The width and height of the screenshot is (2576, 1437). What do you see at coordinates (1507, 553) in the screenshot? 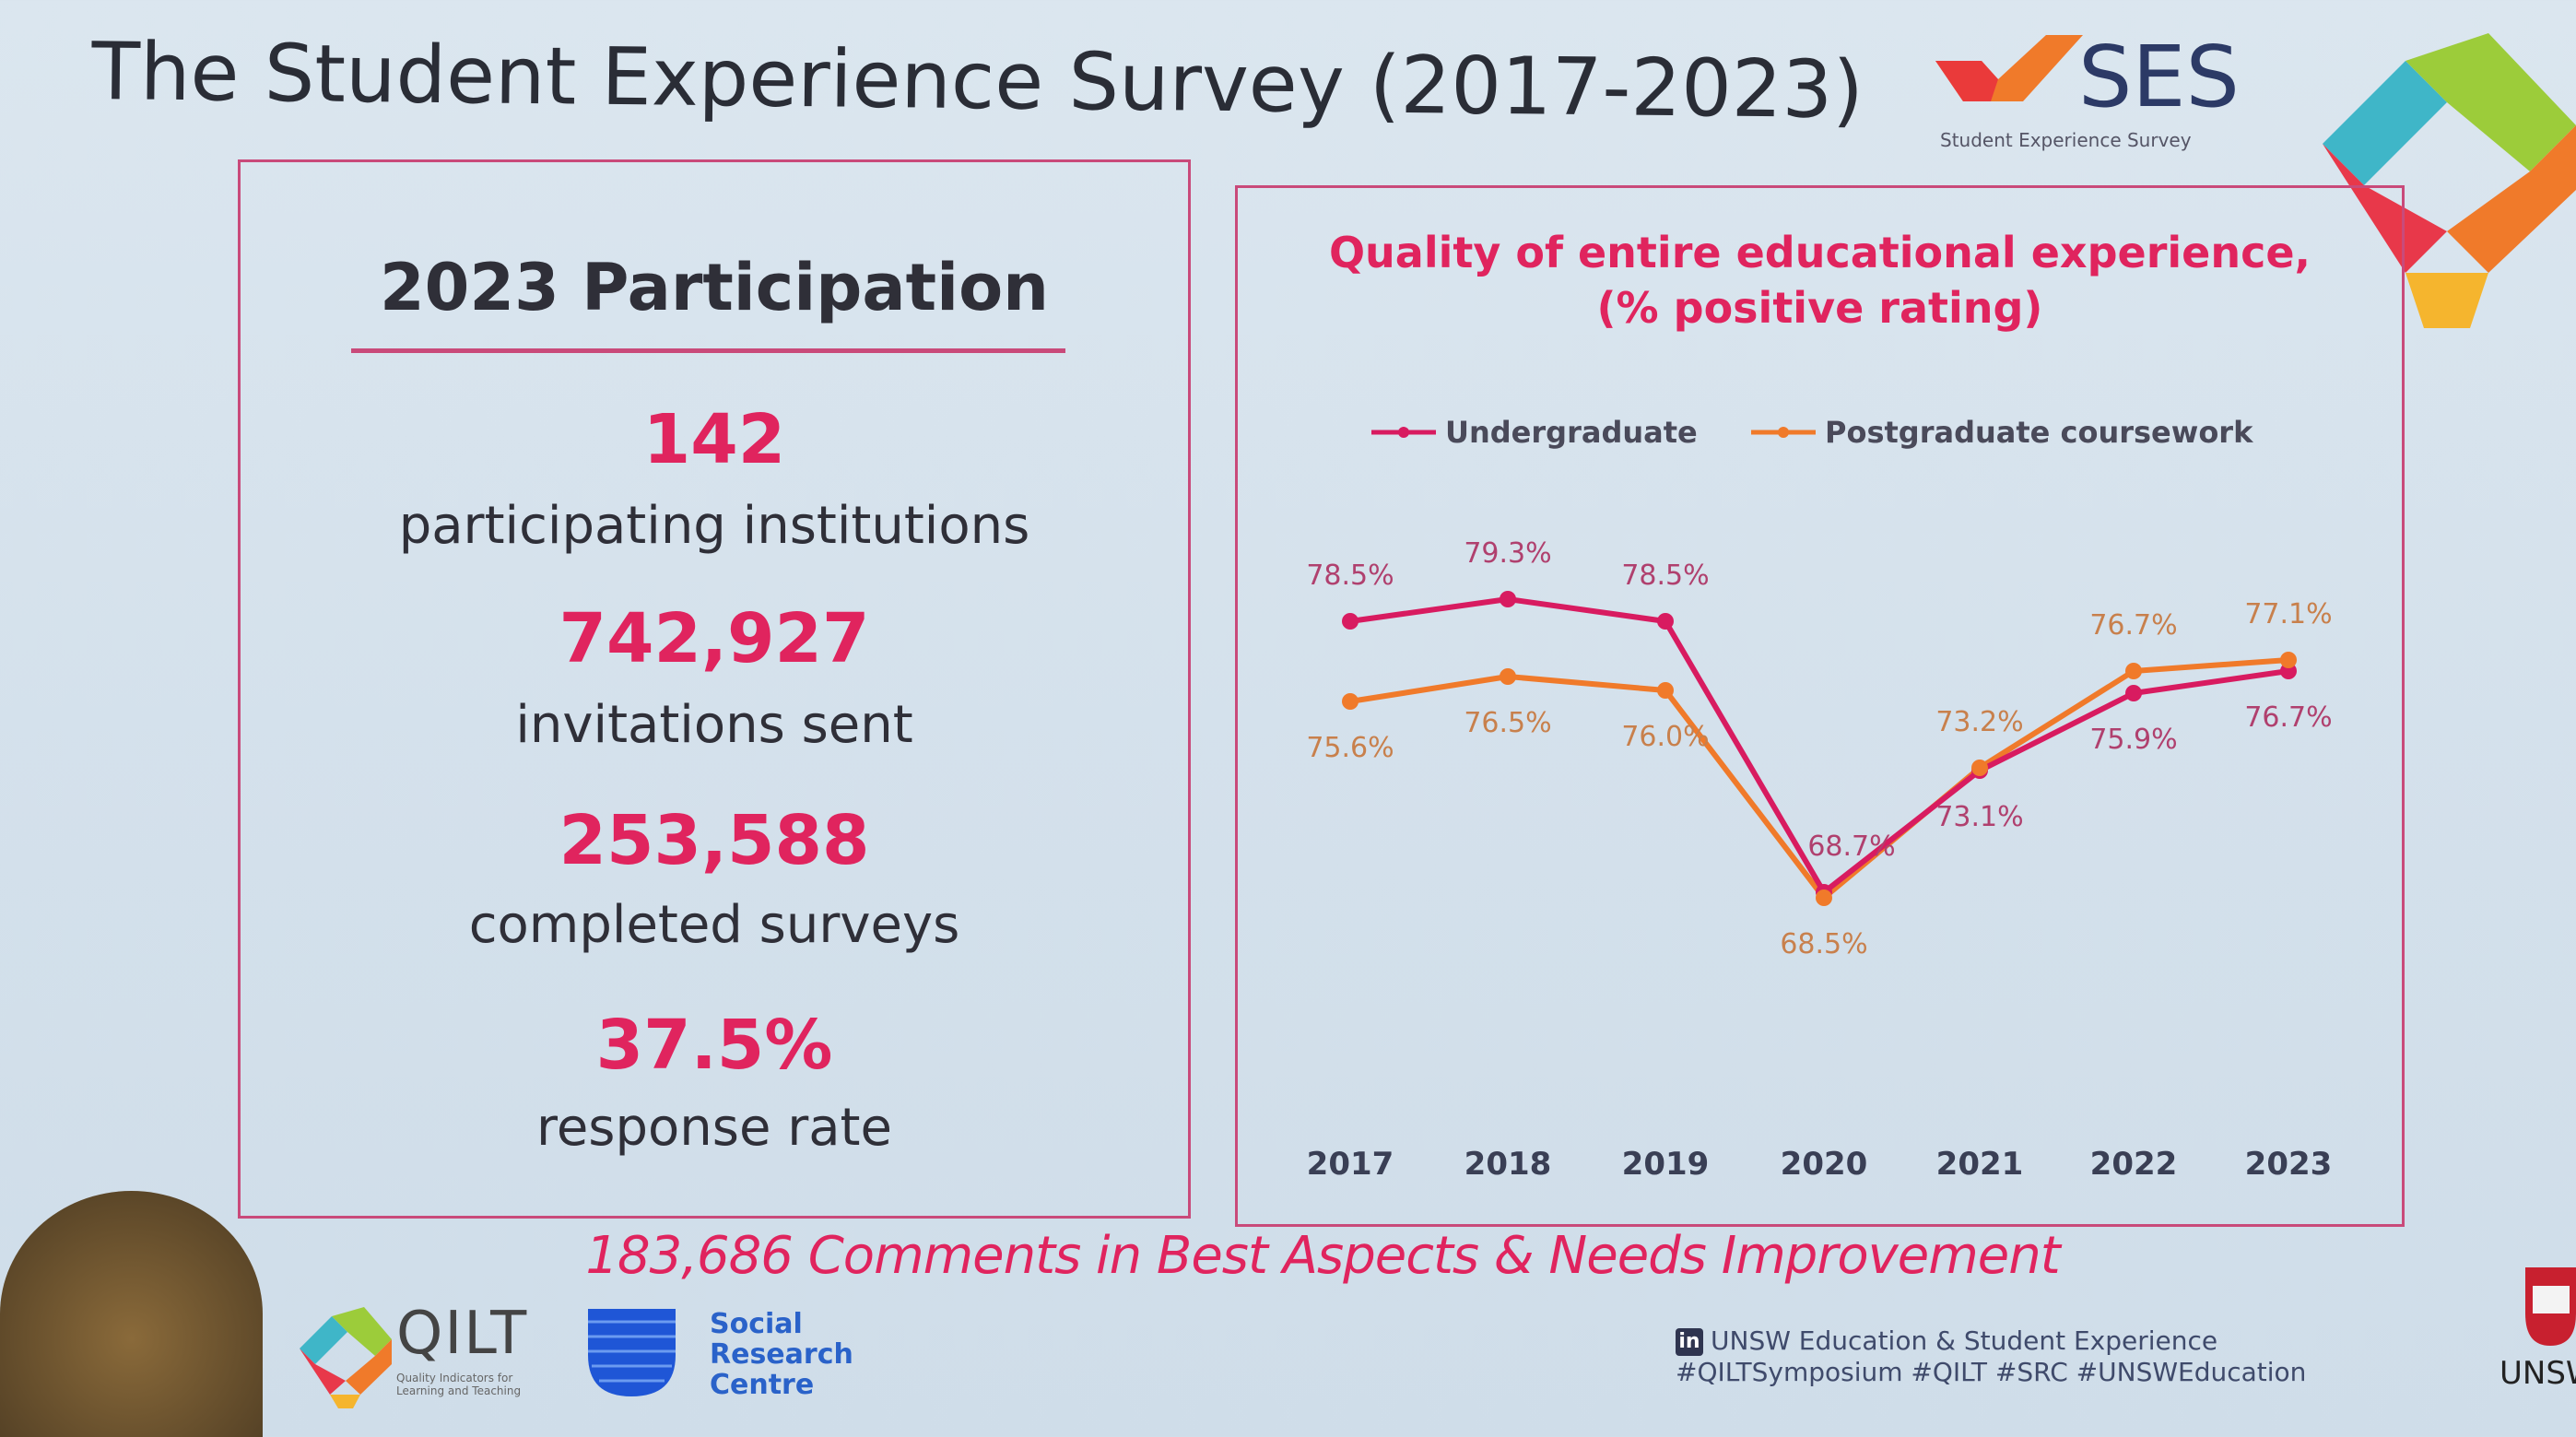
I see `data-label: 79.3%` at bounding box center [1507, 553].